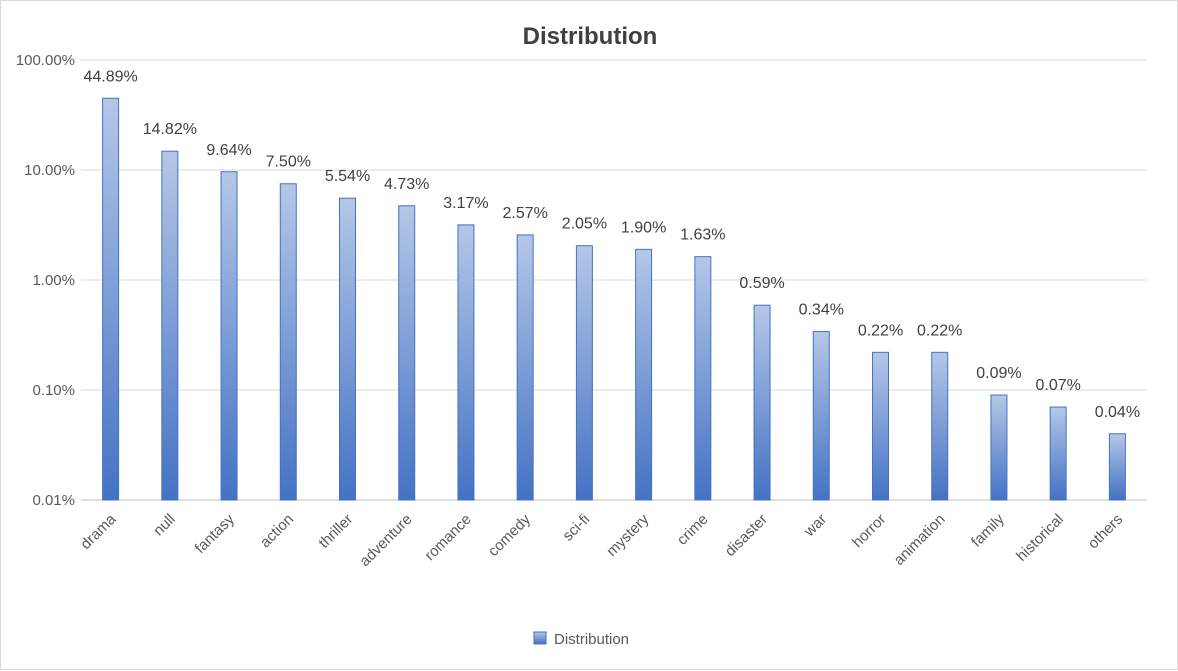  I want to click on data-label: 0.09%, so click(998, 373).